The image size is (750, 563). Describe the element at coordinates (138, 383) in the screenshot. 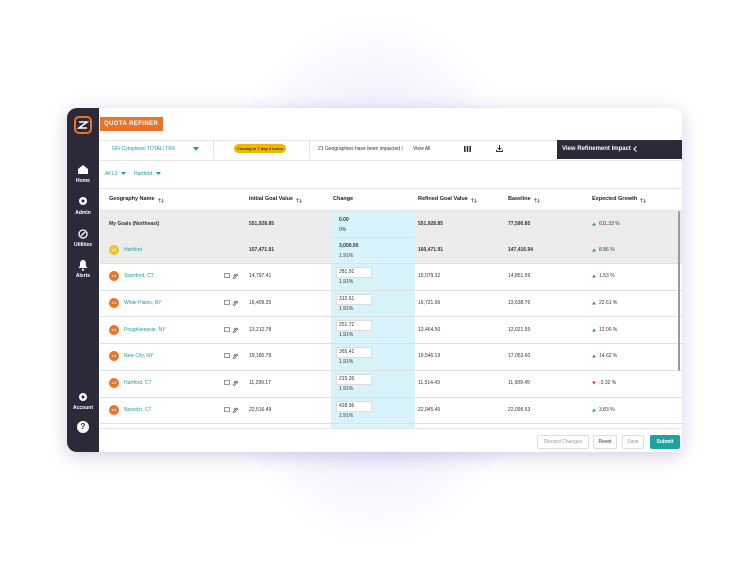

I see `geography-name: Hartford, CT` at that location.